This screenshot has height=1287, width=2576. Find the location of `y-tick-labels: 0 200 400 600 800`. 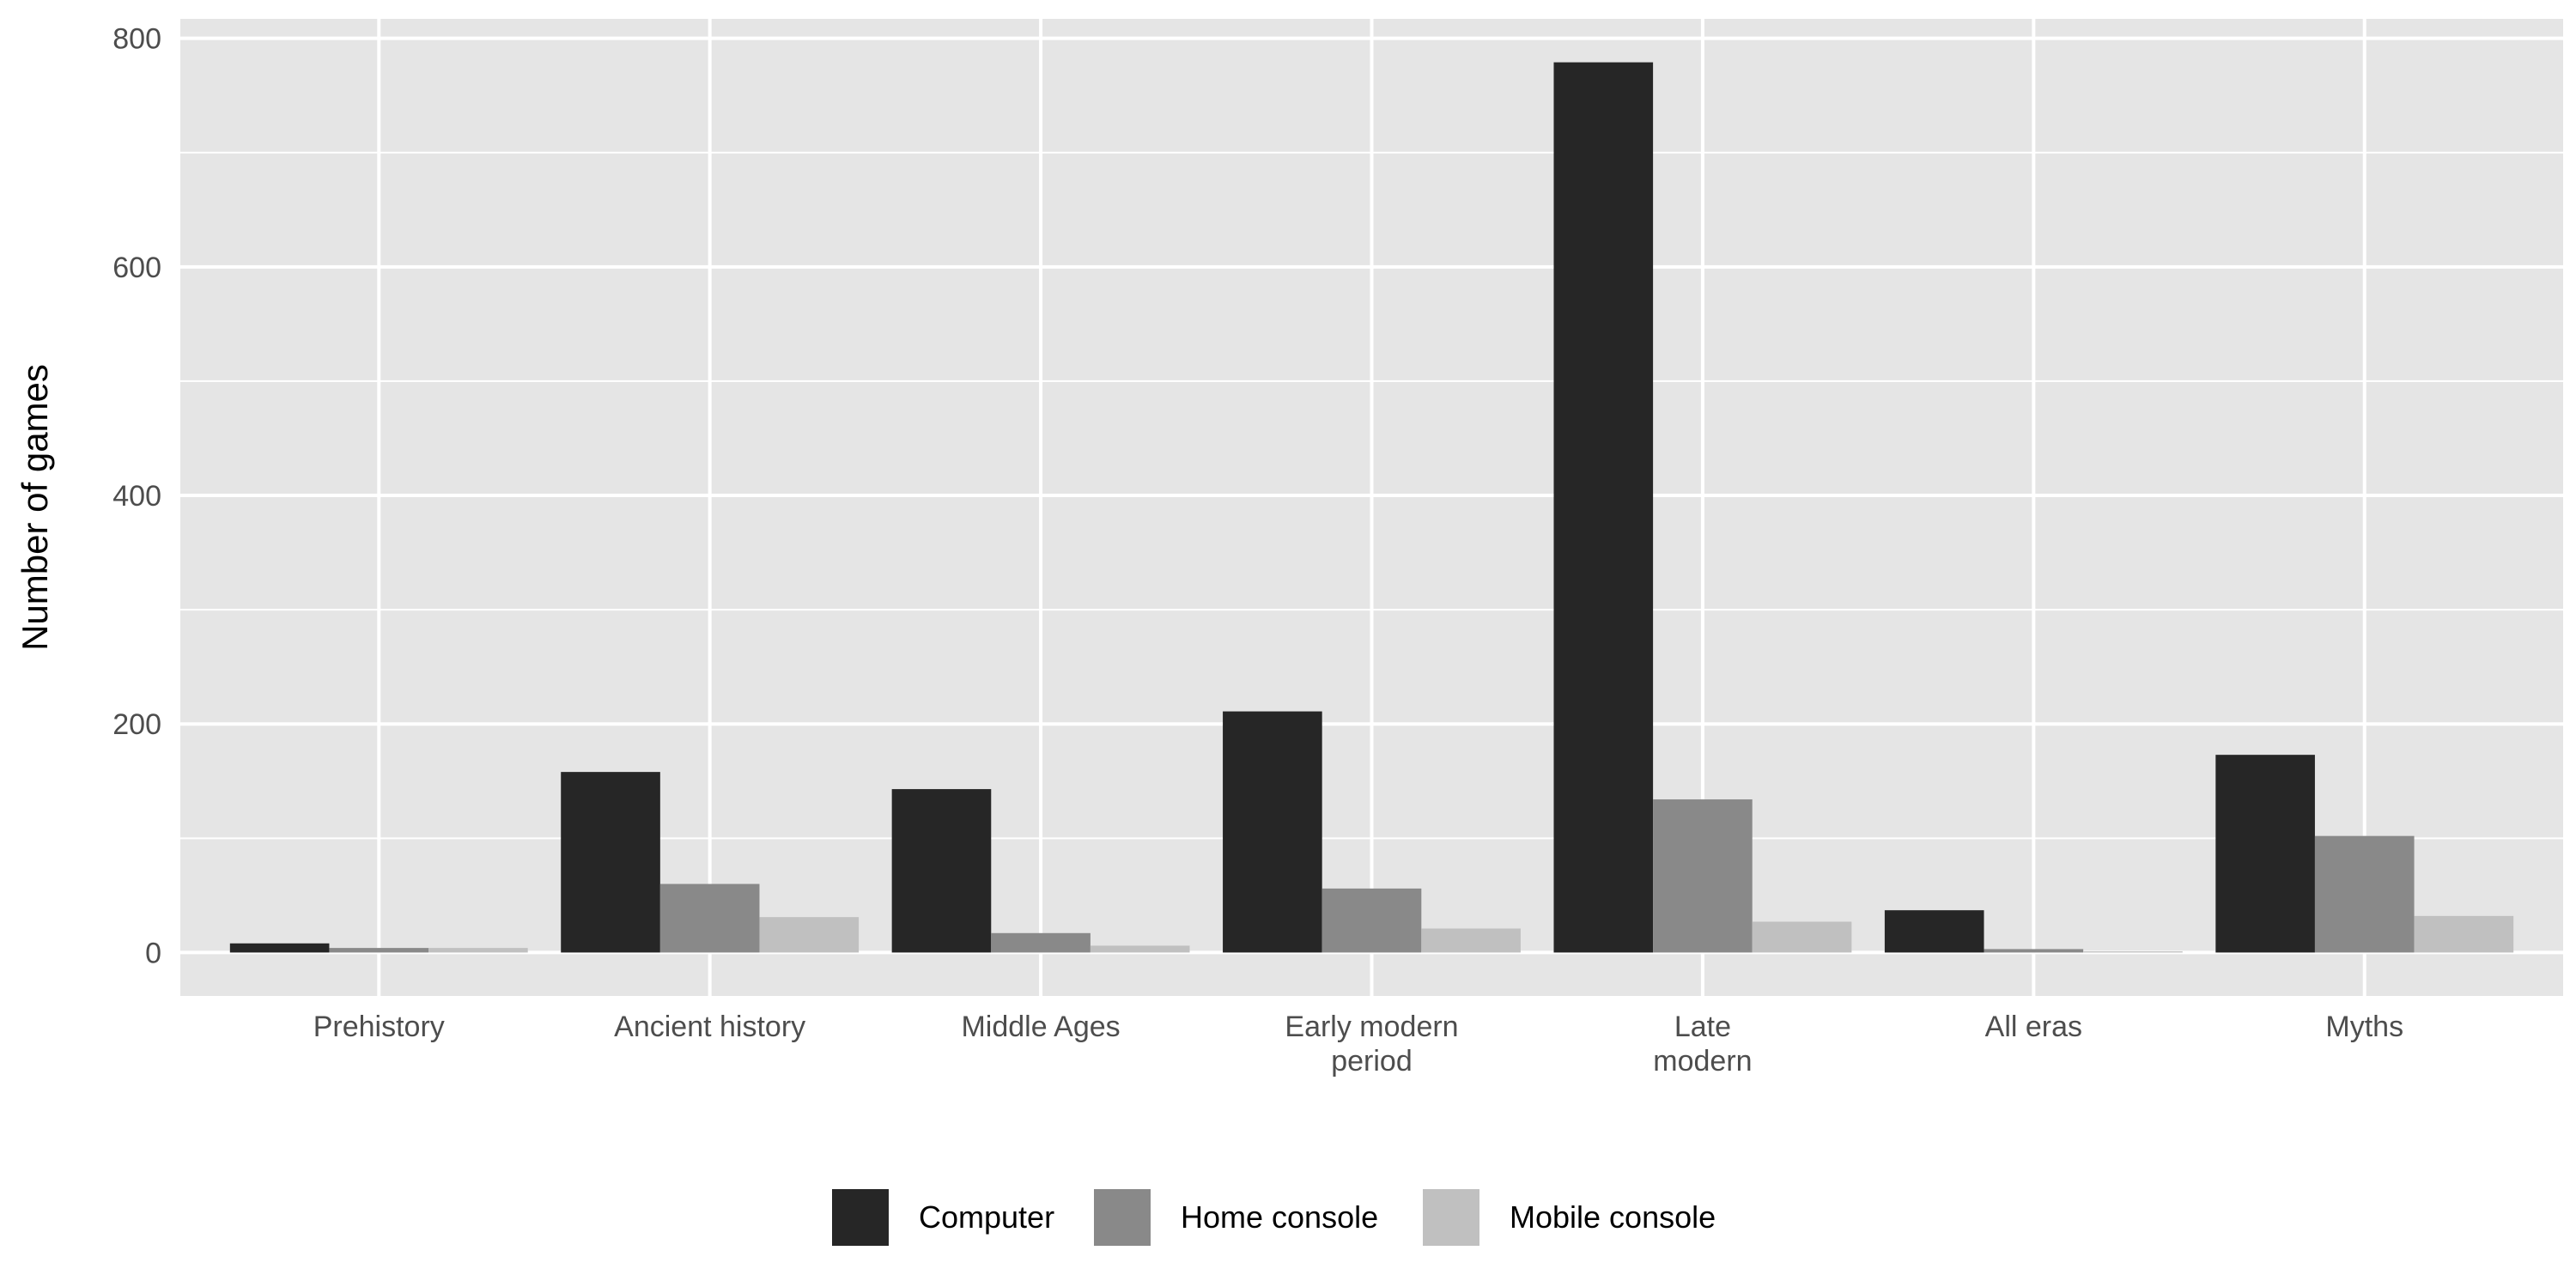

y-tick-labels: 0 200 400 600 800 is located at coordinates (137, 496).